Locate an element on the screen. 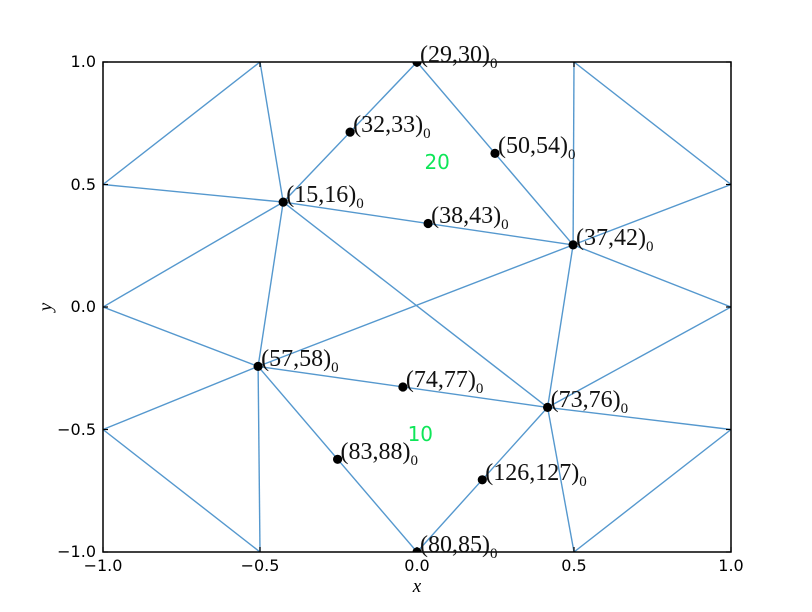  point-dot-(37,42) is located at coordinates (573, 245).